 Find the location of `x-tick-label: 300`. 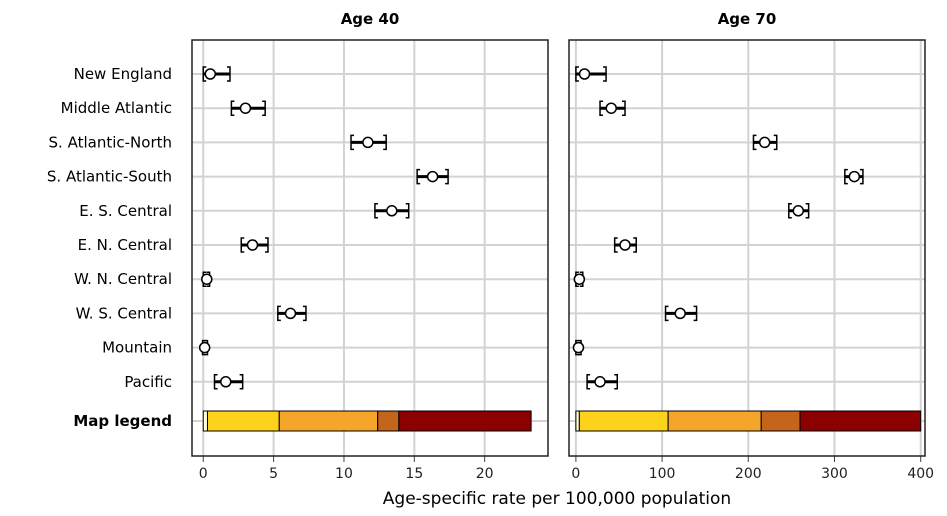

x-tick-label: 300 is located at coordinates (834, 474).